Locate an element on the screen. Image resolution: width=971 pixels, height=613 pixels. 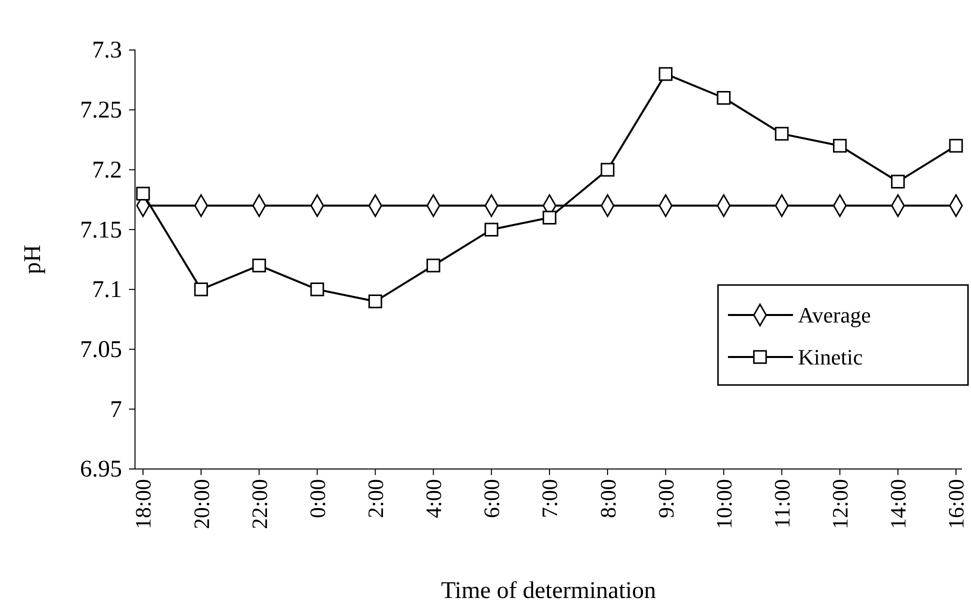
x-tick-label: 7:00 is located at coordinates (549, 498).